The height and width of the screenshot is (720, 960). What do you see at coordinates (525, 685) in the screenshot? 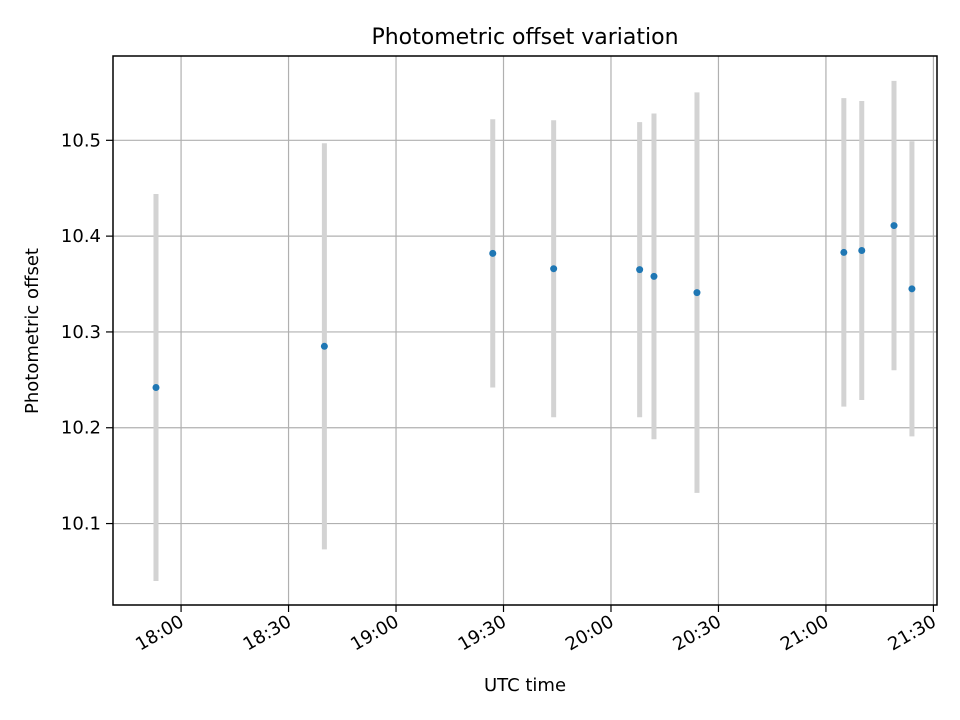
I see `x-axis-label: UTC time` at bounding box center [525, 685].